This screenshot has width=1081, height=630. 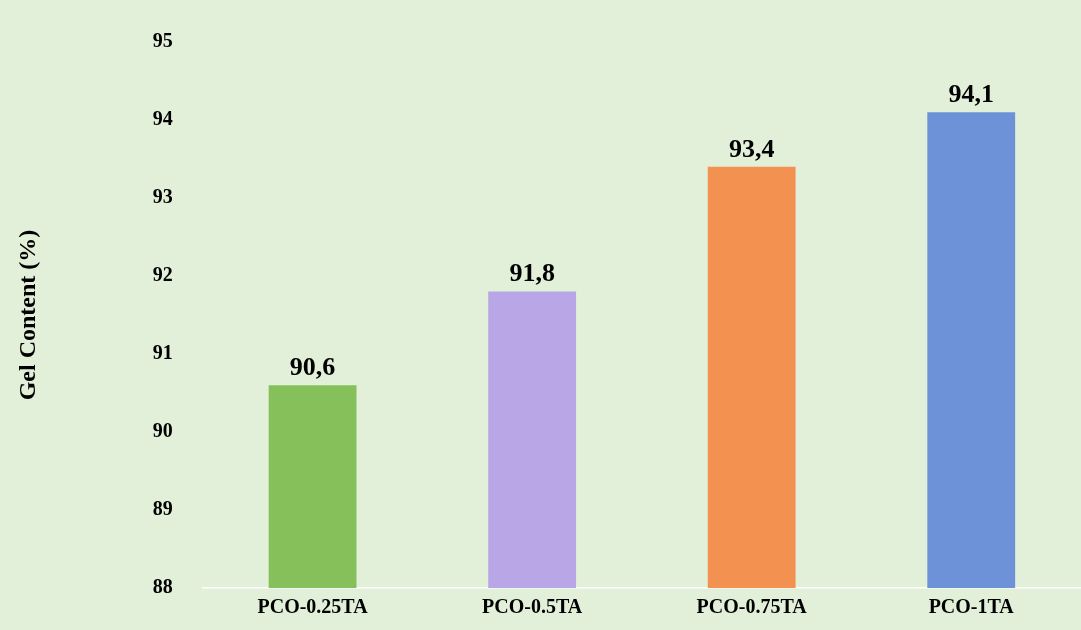 What do you see at coordinates (971, 93) in the screenshot?
I see `data-label: 94,1` at bounding box center [971, 93].